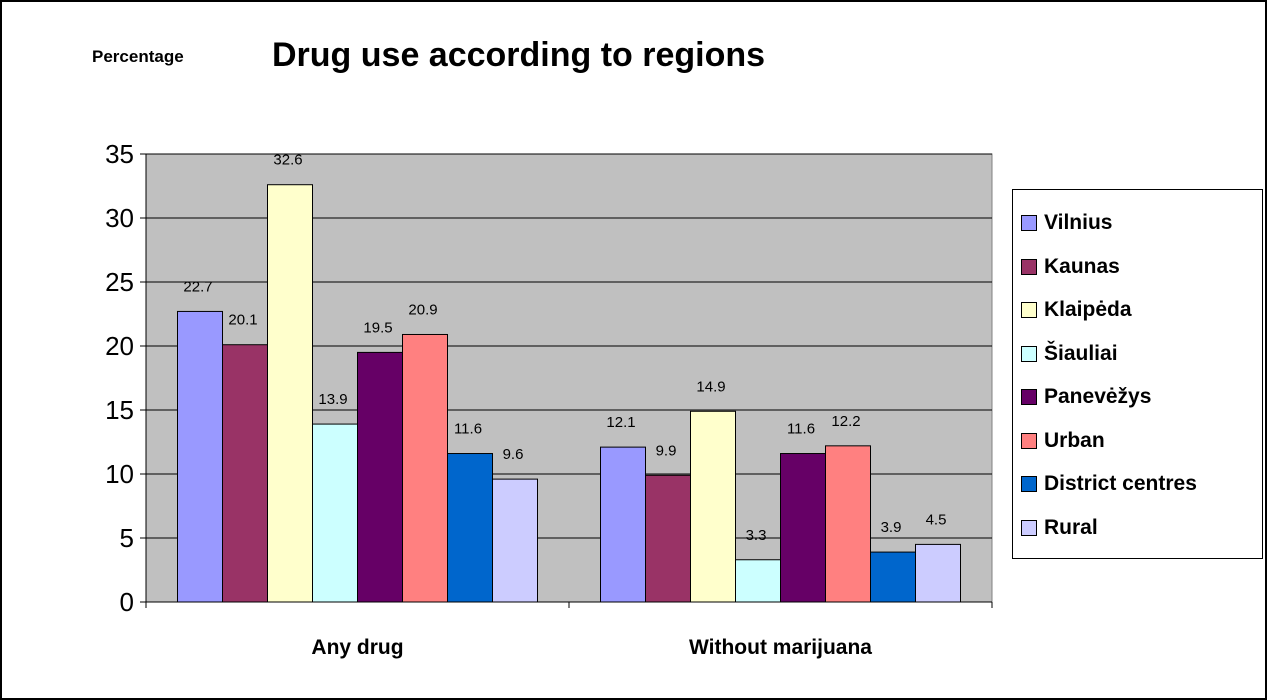 The image size is (1267, 700). What do you see at coordinates (119, 218) in the screenshot?
I see `y-tick-label: 30` at bounding box center [119, 218].